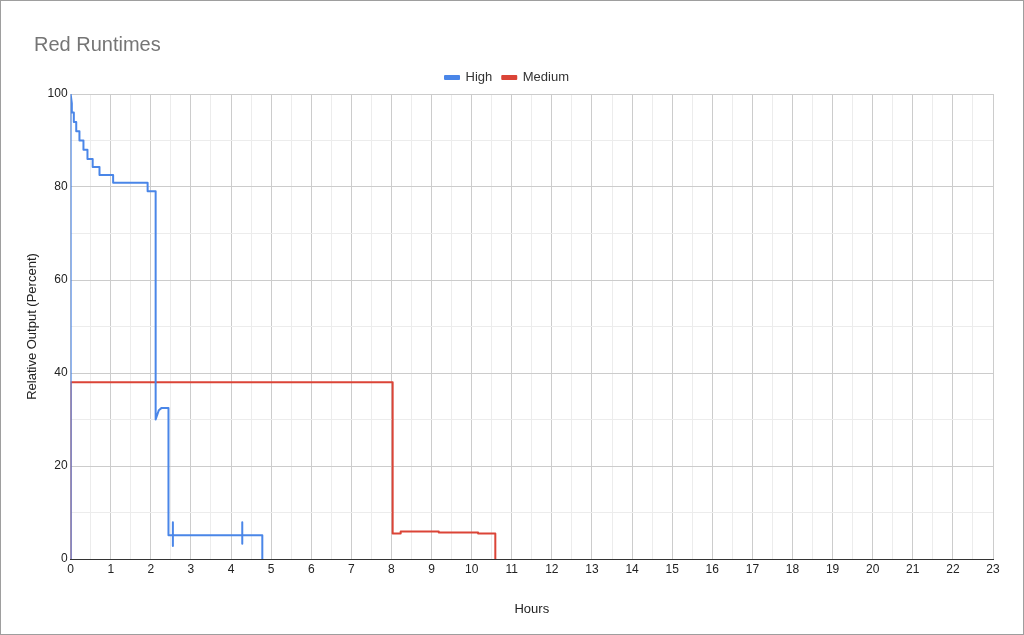  What do you see at coordinates (532, 608) in the screenshot?
I see `x-axis-title: Hours` at bounding box center [532, 608].